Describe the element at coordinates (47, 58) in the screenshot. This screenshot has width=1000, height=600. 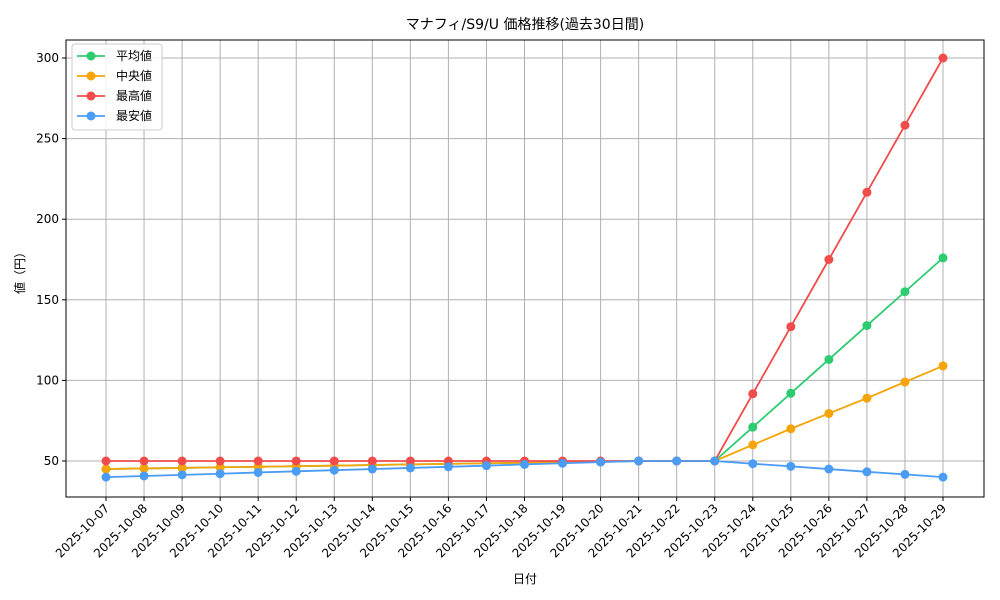
I see `y-tick-label: 300` at that location.